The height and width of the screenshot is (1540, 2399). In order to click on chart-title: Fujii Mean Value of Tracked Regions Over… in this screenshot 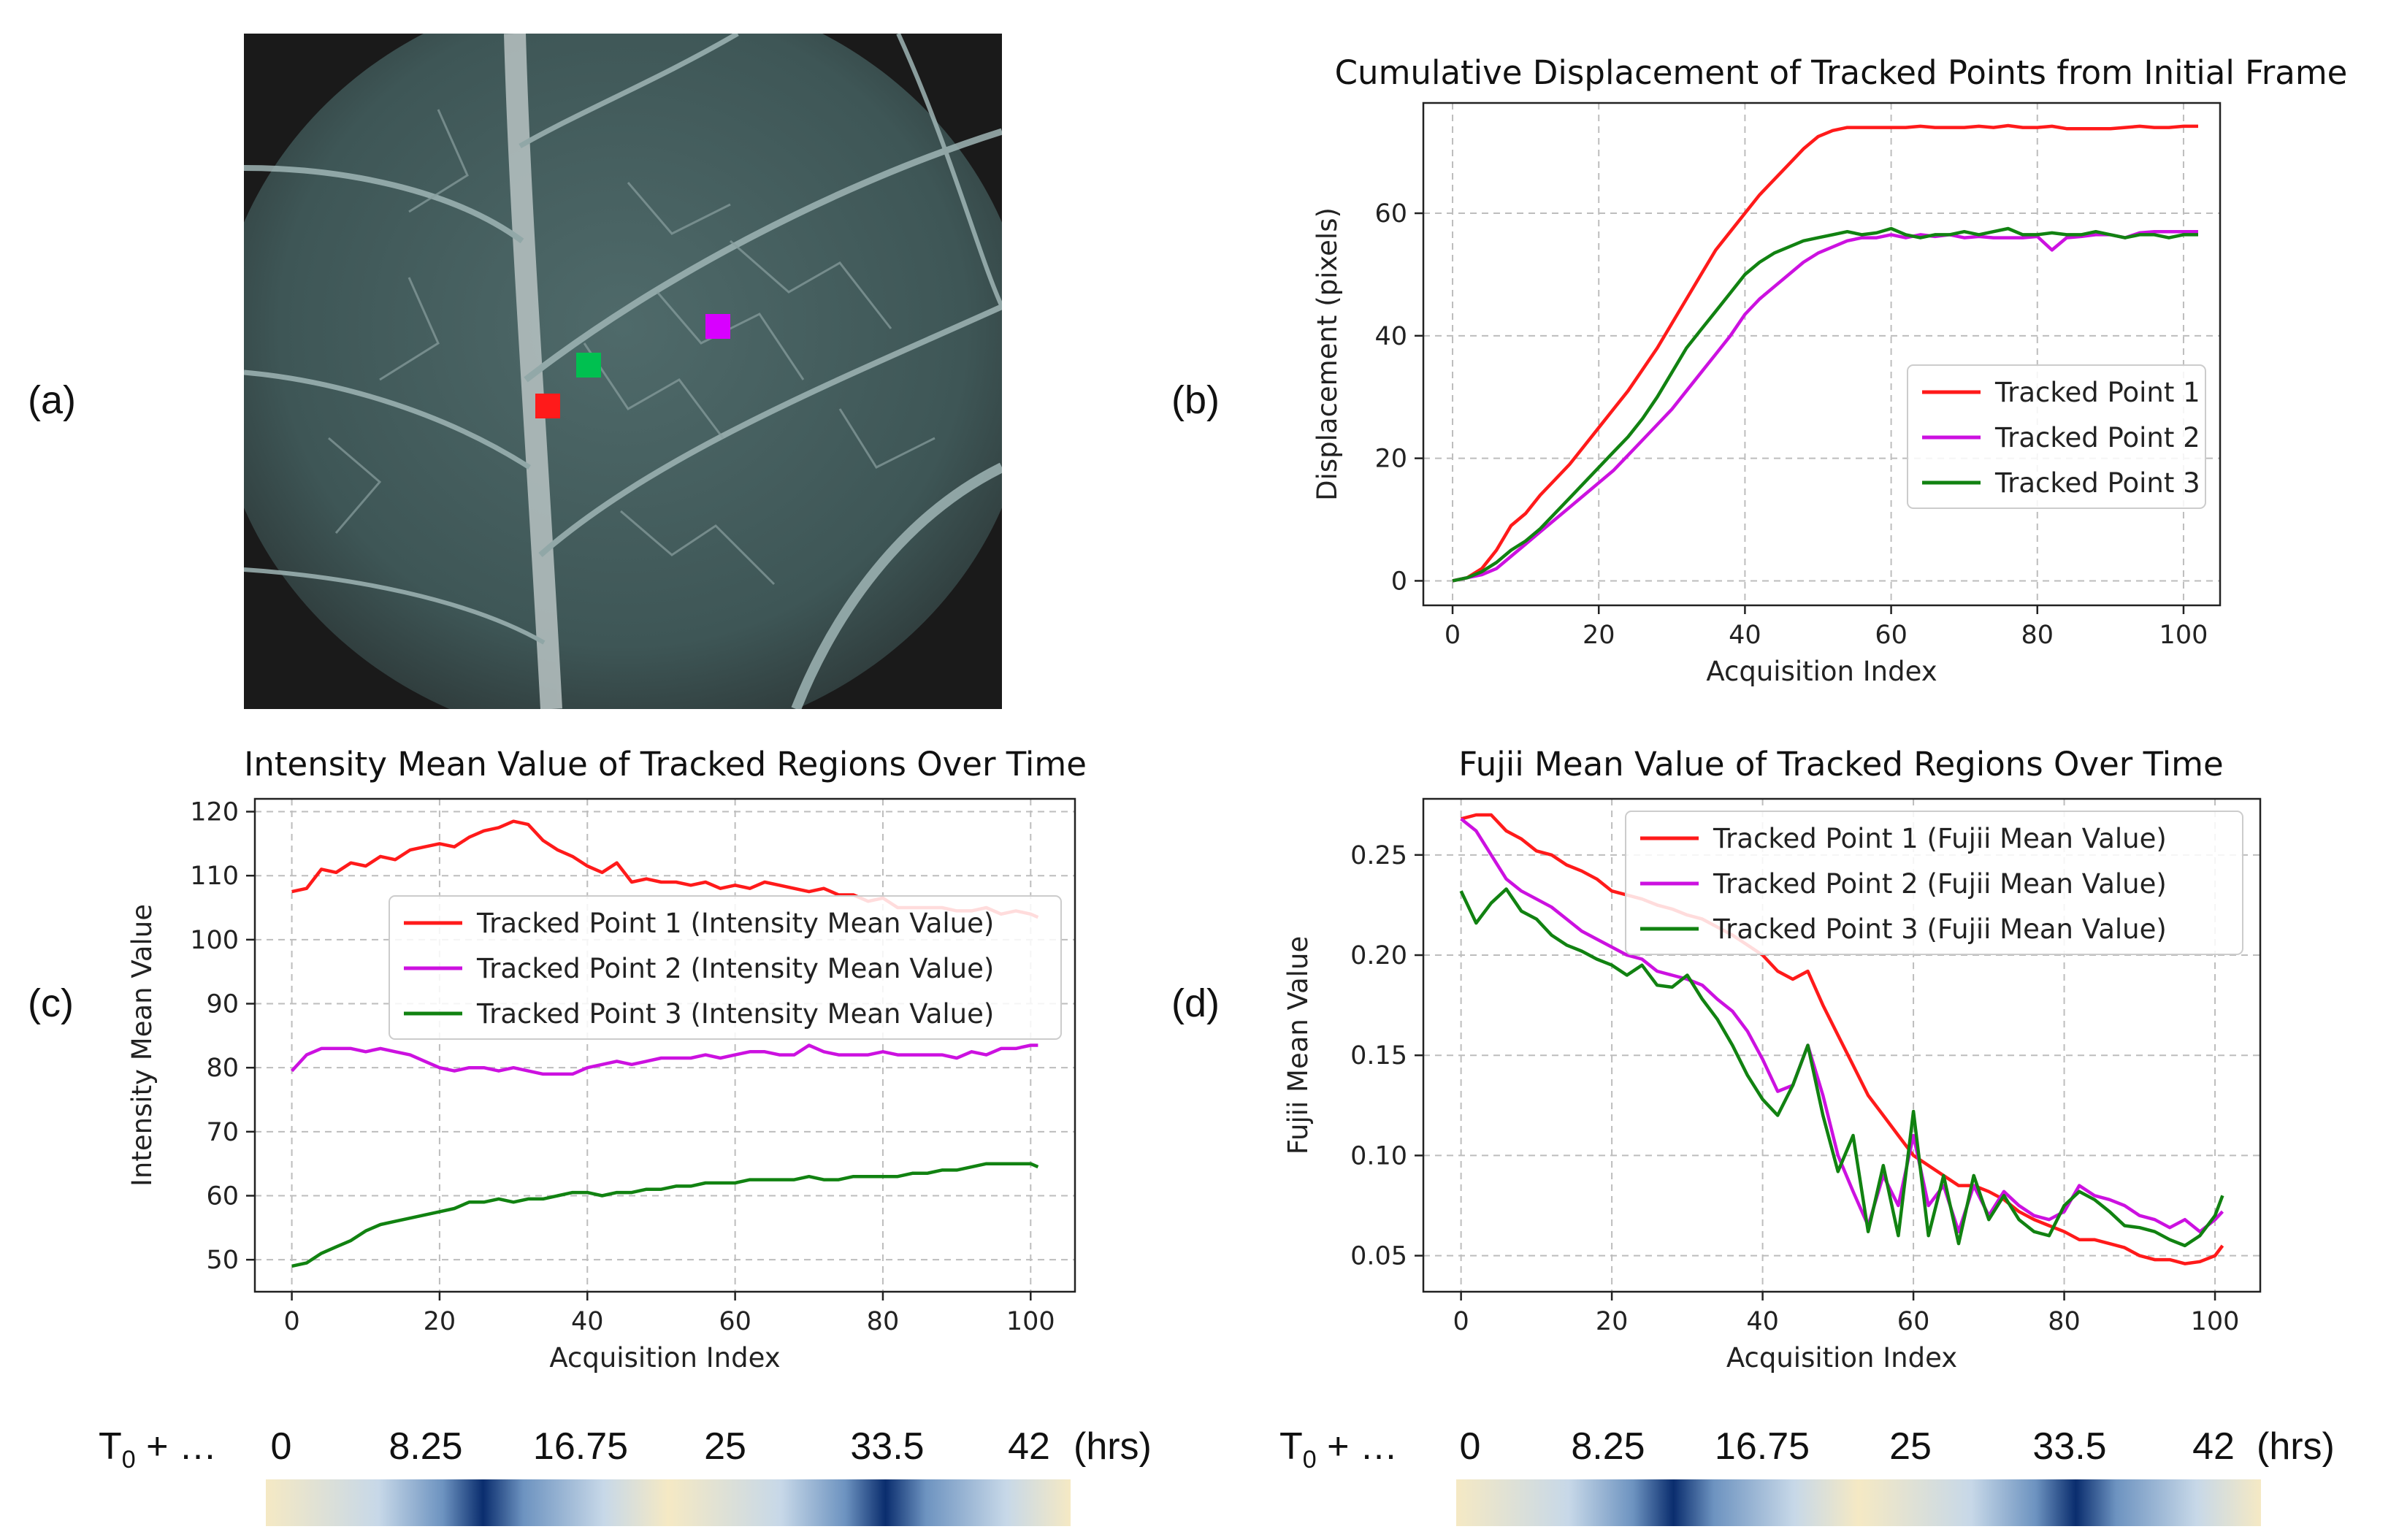, I will do `click(1840, 764)`.